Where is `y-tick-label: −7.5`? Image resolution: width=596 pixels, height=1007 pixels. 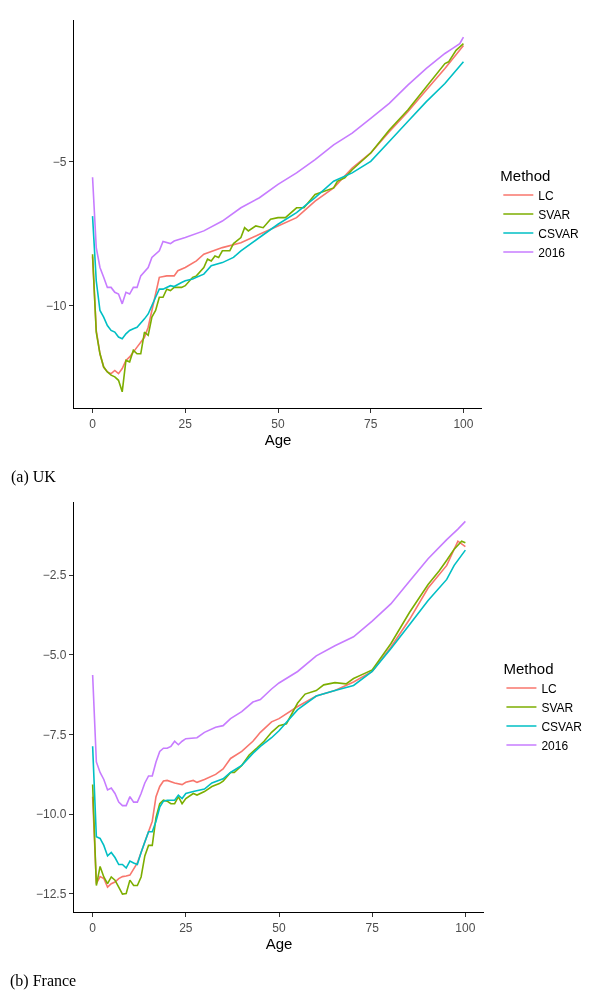 y-tick-label: −7.5 is located at coordinates (54, 734).